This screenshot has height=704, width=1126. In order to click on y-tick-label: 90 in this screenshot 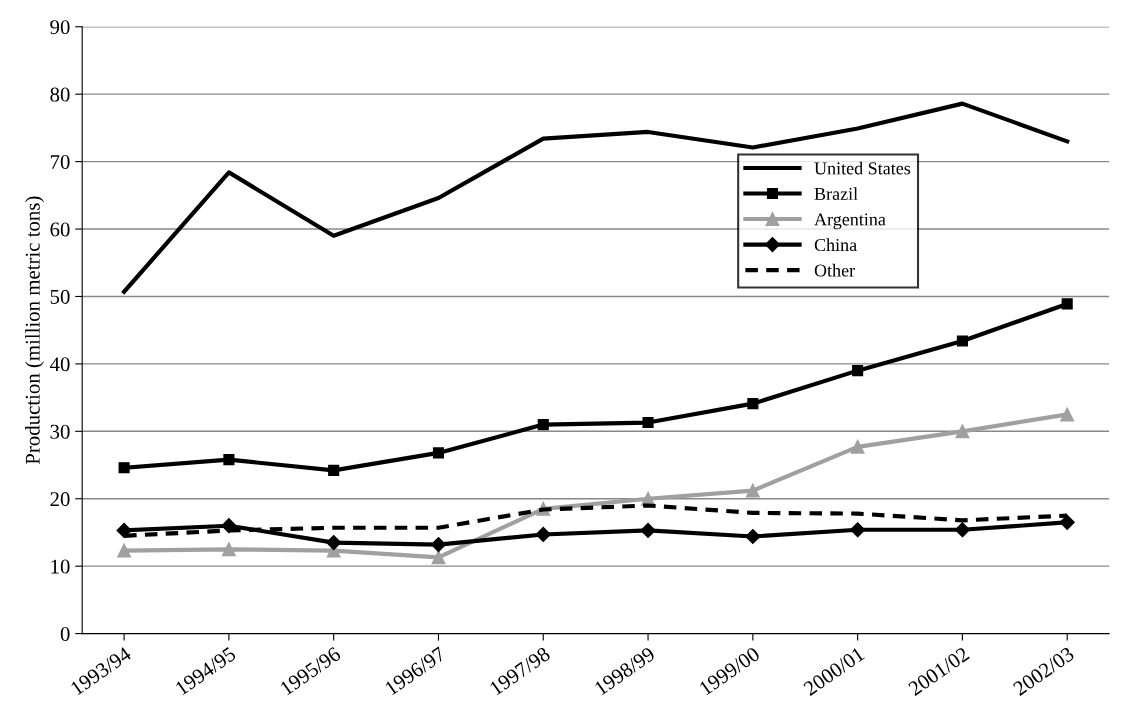, I will do `click(60, 27)`.